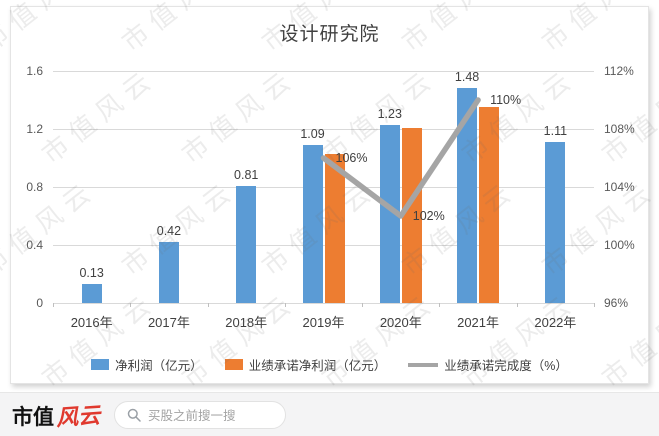  Describe the element at coordinates (619, 245) in the screenshot. I see `right-axis-tick: 100%` at that location.